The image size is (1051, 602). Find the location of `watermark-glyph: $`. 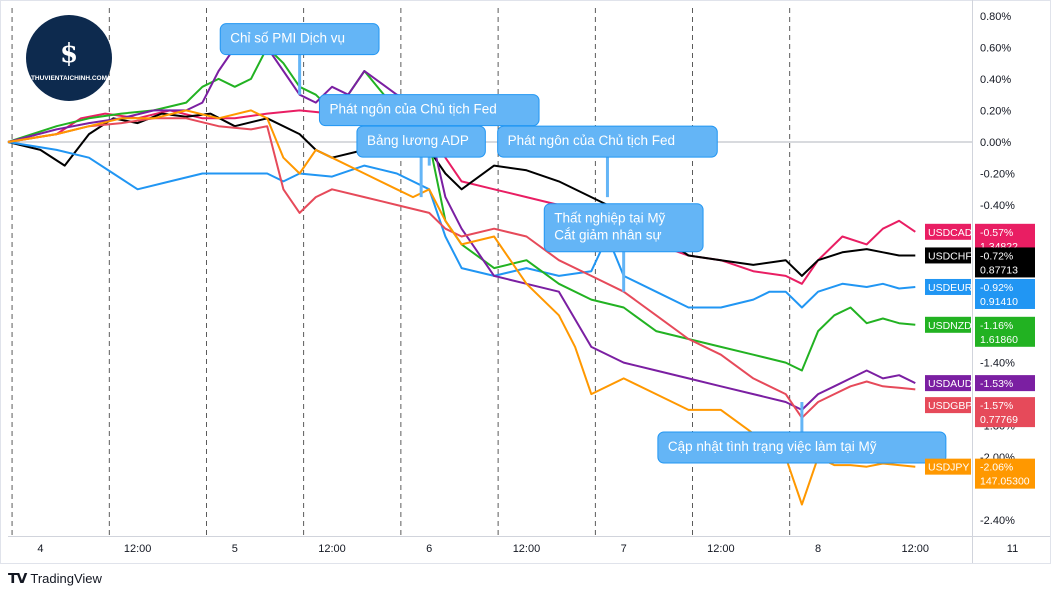

watermark-glyph: $ is located at coordinates (69, 54).